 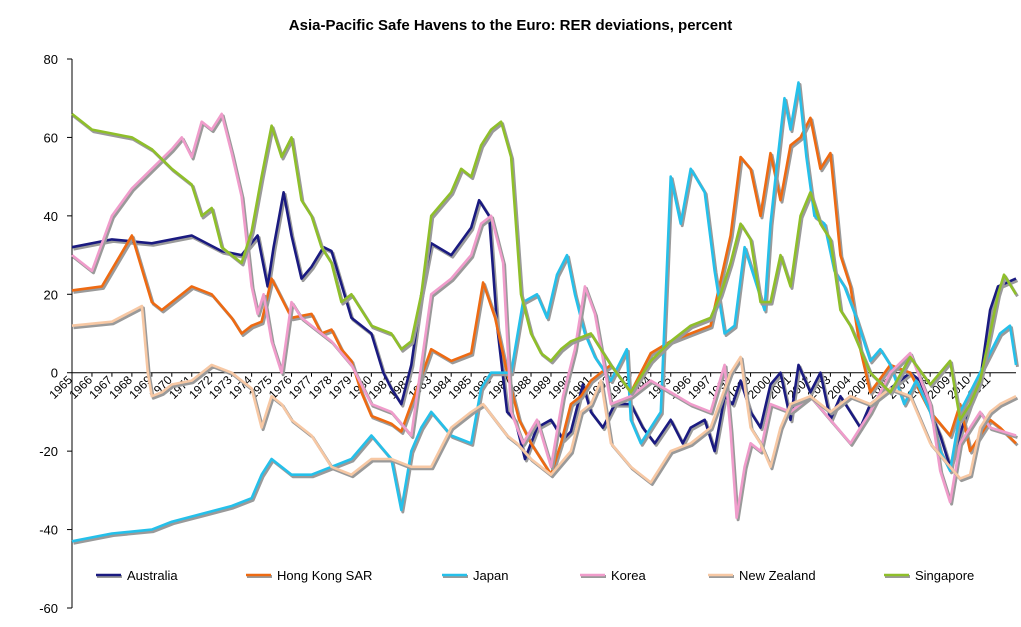 What do you see at coordinates (51, 294) in the screenshot?
I see `y-tick-label: 20` at bounding box center [51, 294].